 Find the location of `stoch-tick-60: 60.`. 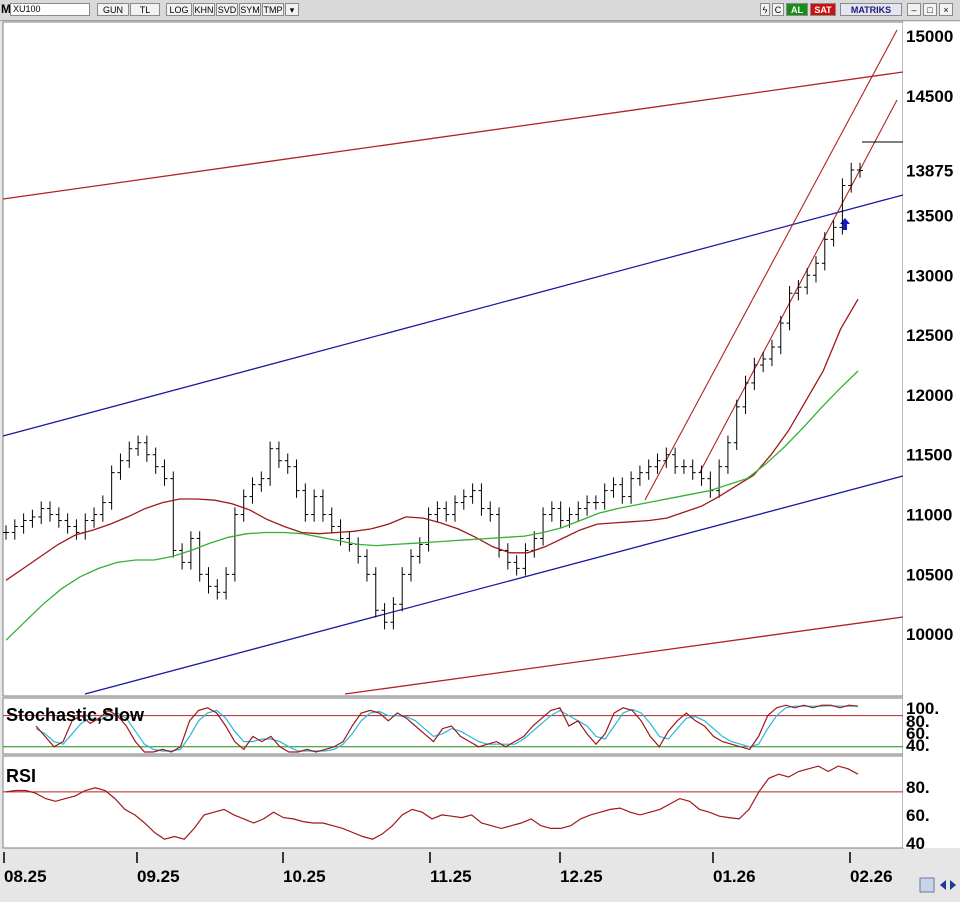

stoch-tick-60: 60. is located at coordinates (918, 733).